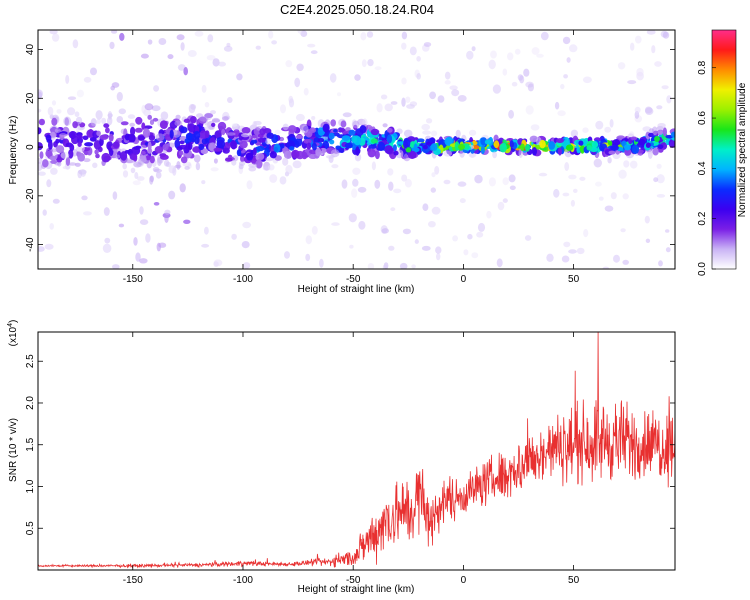  Describe the element at coordinates (724, 149) in the screenshot. I see `colorbar-gradient` at that location.